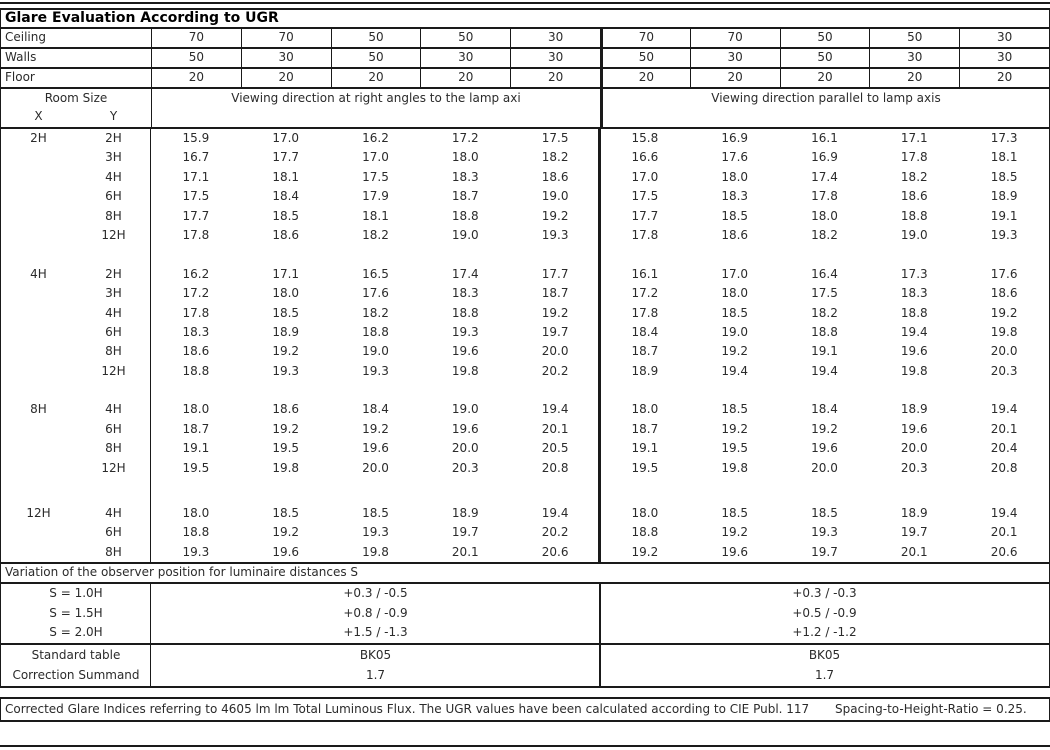  What do you see at coordinates (735, 273) in the screenshot?
I see `ugr-value-cell: 17.0` at bounding box center [735, 273].